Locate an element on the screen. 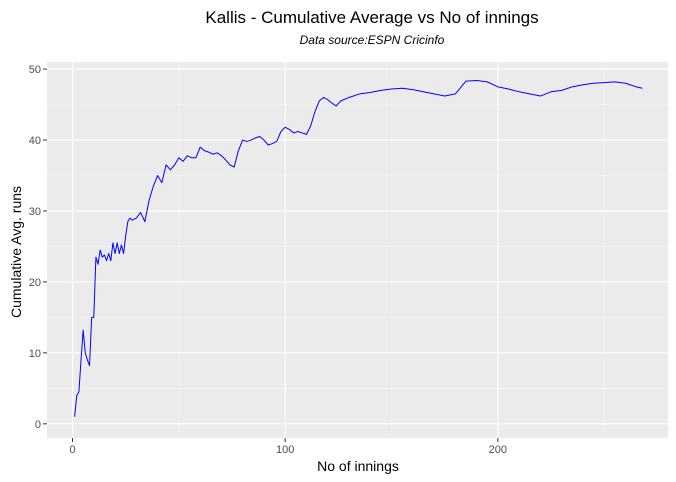 This screenshot has height=482, width=676. chart-subtitle: Data source:ESPN Cricinfo is located at coordinates (372, 40).